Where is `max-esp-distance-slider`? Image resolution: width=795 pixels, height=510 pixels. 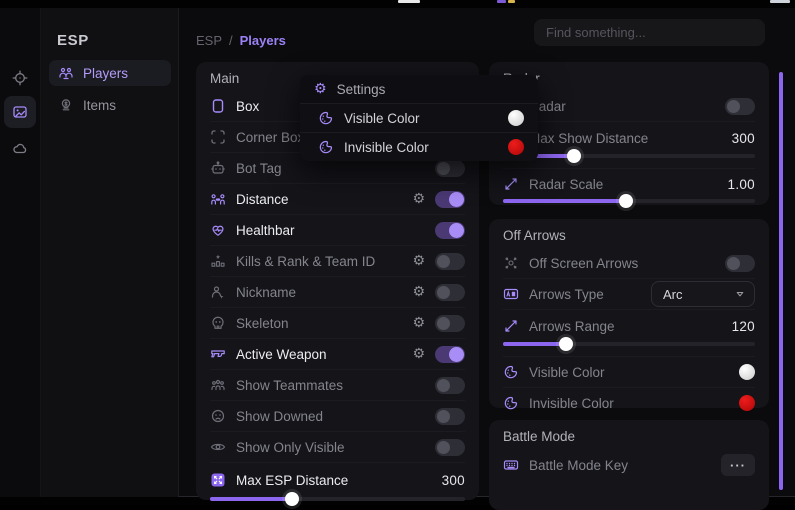
max-esp-distance-slider is located at coordinates (337, 499).